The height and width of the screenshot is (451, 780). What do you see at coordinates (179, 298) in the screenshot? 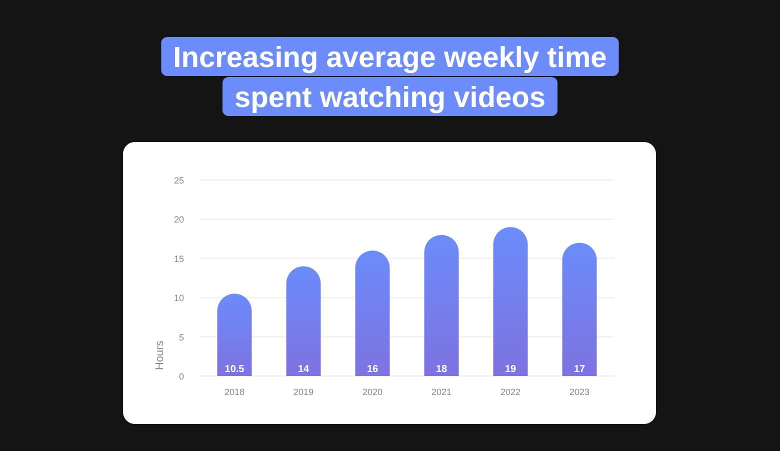
I see `y-tick-label: 10` at bounding box center [179, 298].